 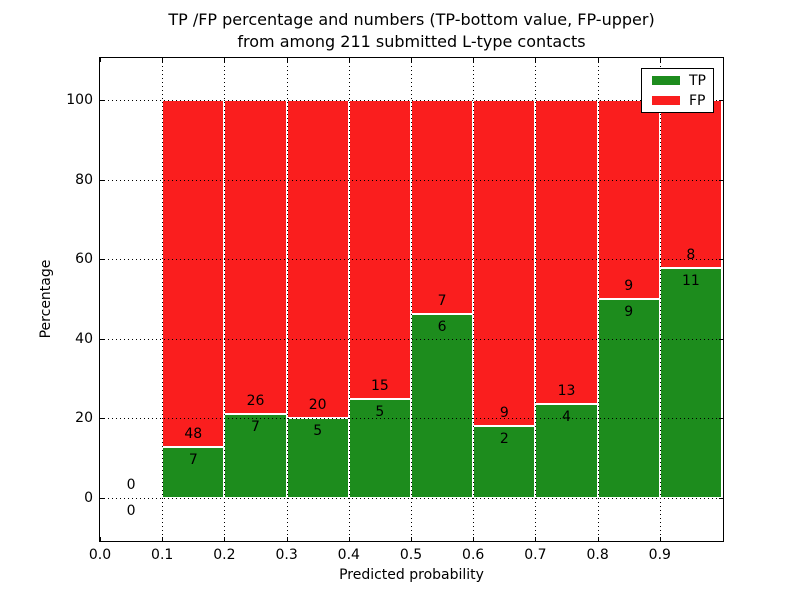 I want to click on legend-item-tp: TP, so click(x=682, y=80).